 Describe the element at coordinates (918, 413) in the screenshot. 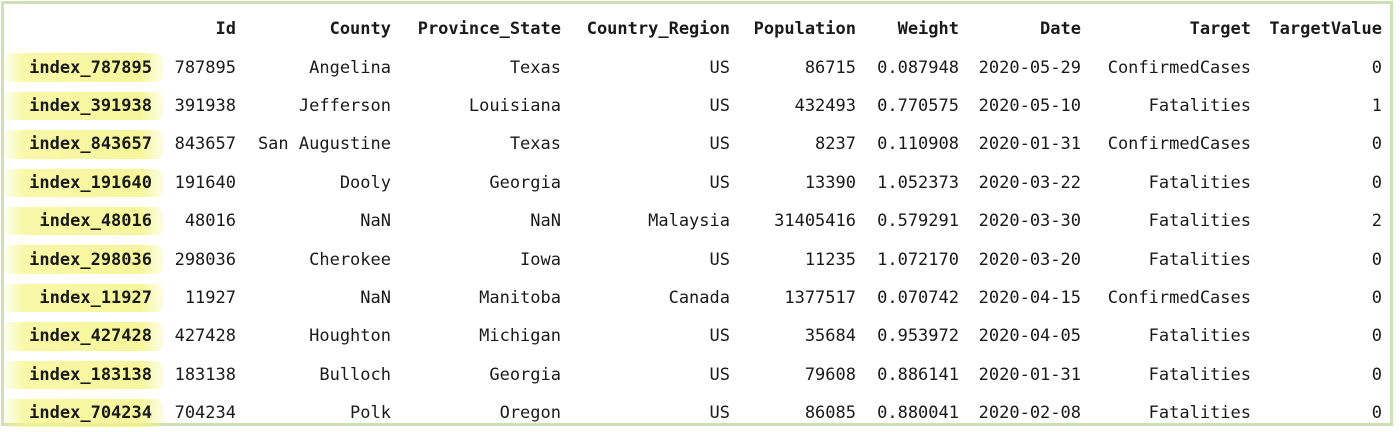

I see `table-cell: 0.880041` at that location.